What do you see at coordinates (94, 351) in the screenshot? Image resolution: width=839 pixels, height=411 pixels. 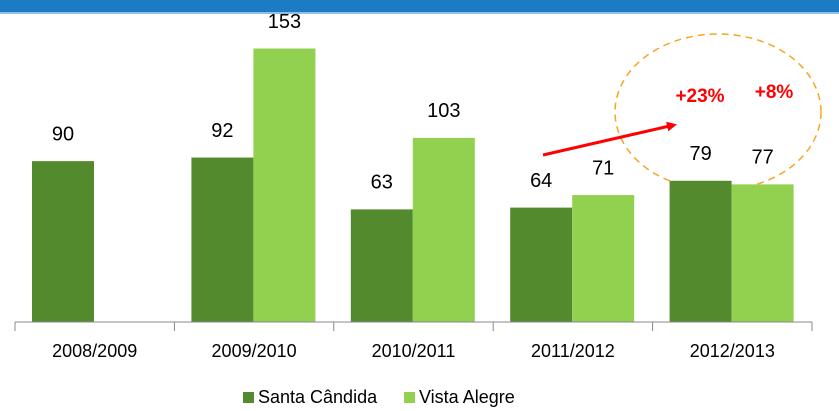 I see `x-tick-label: 2008/2009` at bounding box center [94, 351].